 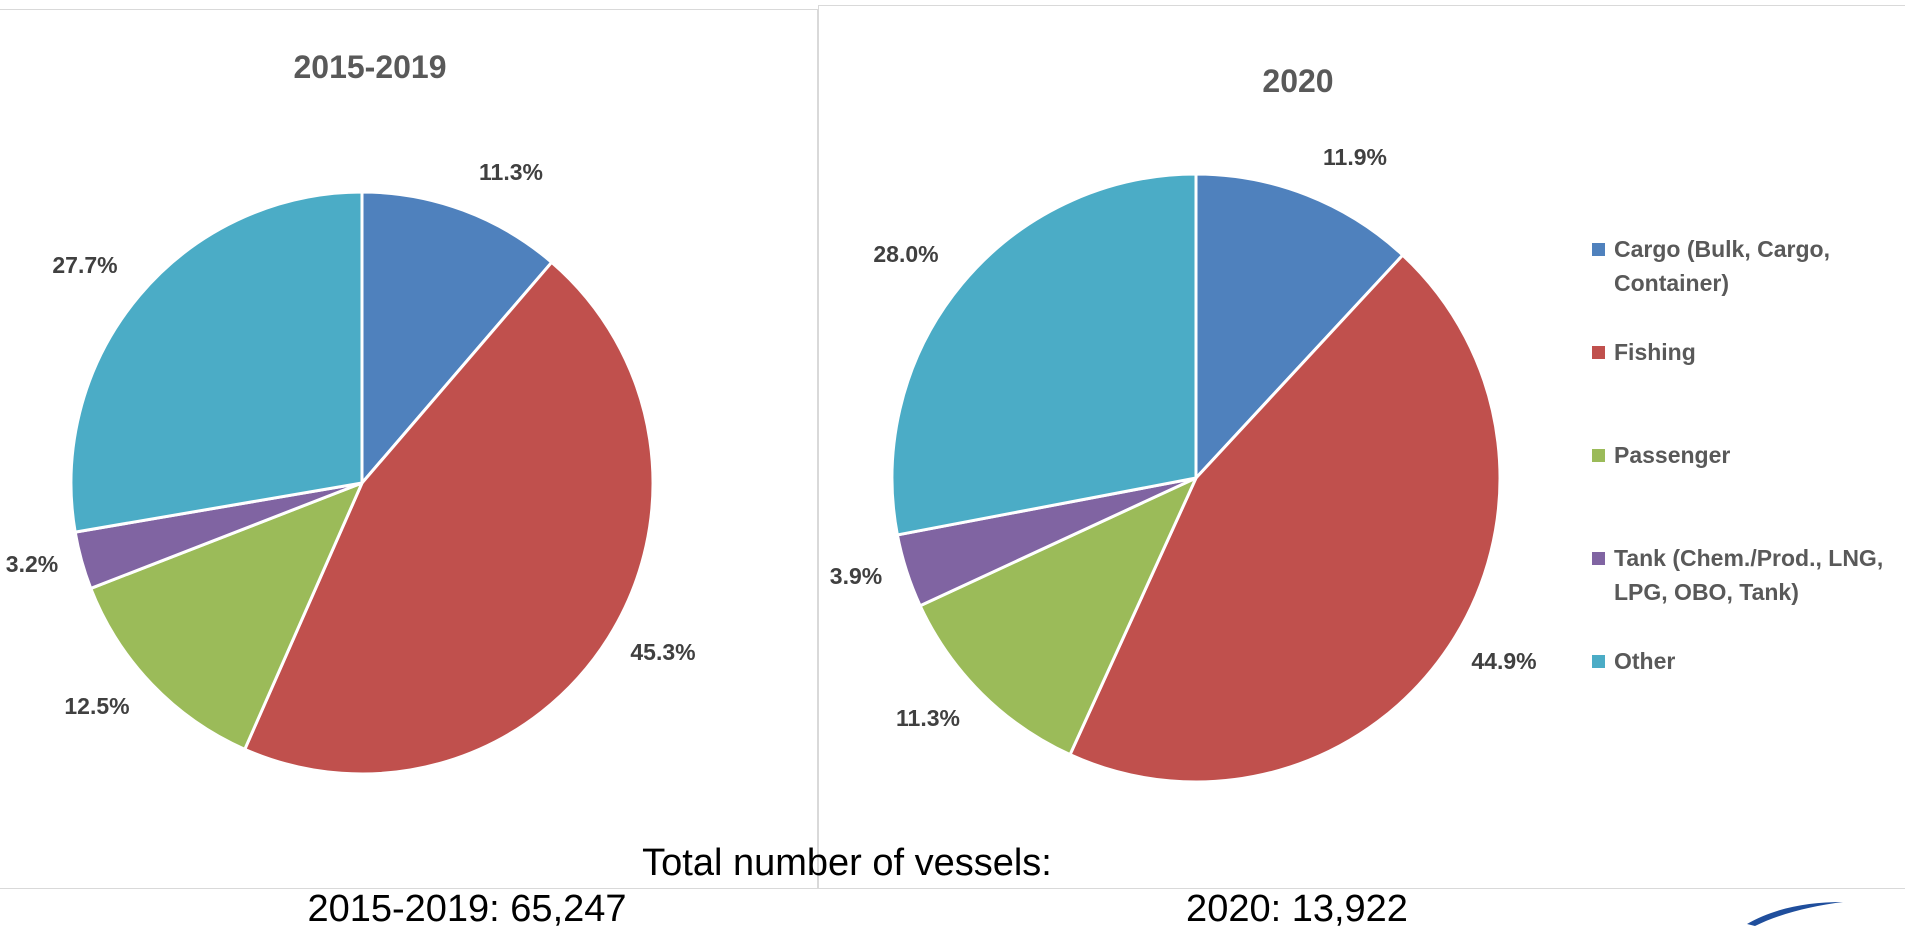 What do you see at coordinates (32, 564) in the screenshot?
I see `data-label-2015-2019-tank: 3.2%` at bounding box center [32, 564].